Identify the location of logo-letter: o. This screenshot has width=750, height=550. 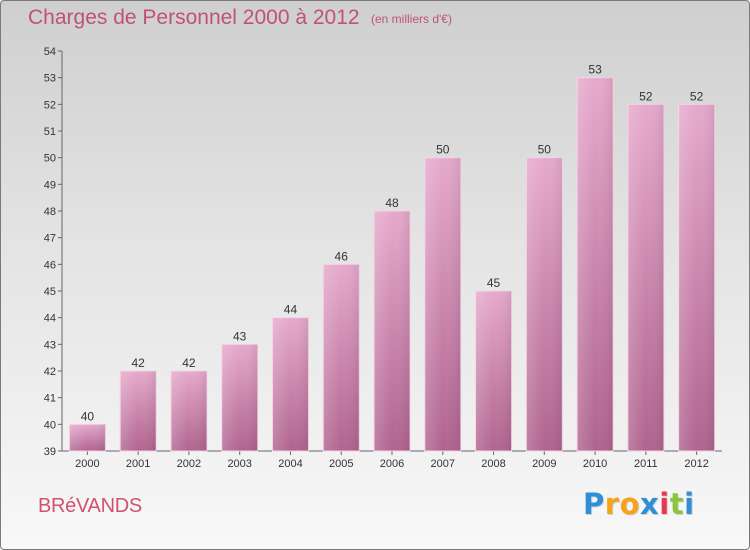
(630, 504).